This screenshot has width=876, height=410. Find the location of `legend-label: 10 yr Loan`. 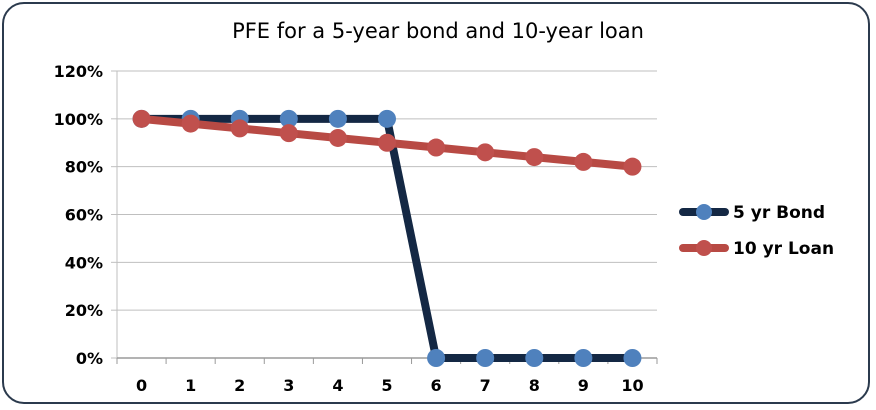

legend-label: 10 yr Loan is located at coordinates (783, 249).